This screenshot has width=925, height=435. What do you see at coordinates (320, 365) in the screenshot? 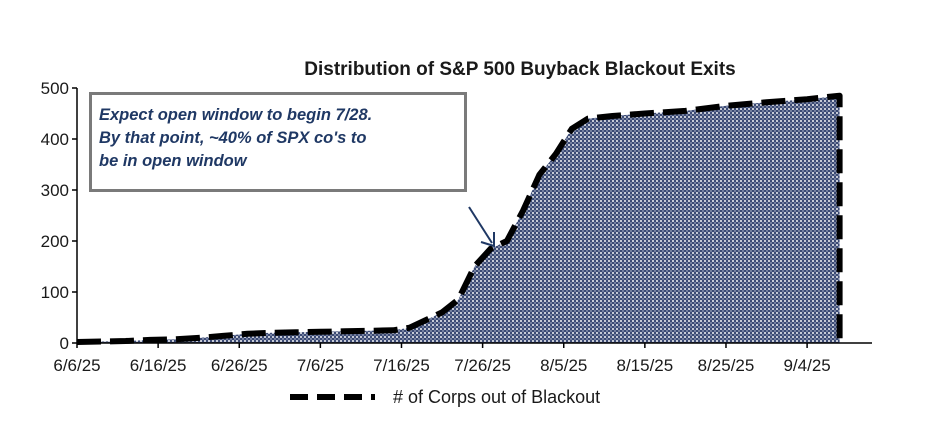
I see `x-tick-label: 7/6/25` at bounding box center [320, 365].